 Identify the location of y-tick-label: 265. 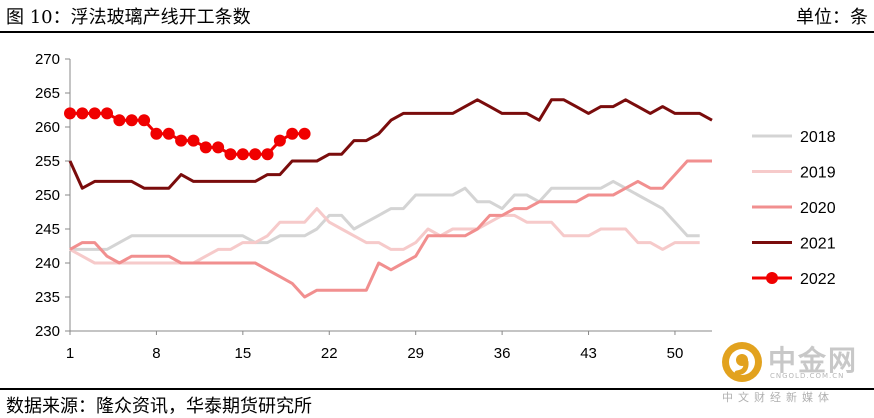
(47, 93).